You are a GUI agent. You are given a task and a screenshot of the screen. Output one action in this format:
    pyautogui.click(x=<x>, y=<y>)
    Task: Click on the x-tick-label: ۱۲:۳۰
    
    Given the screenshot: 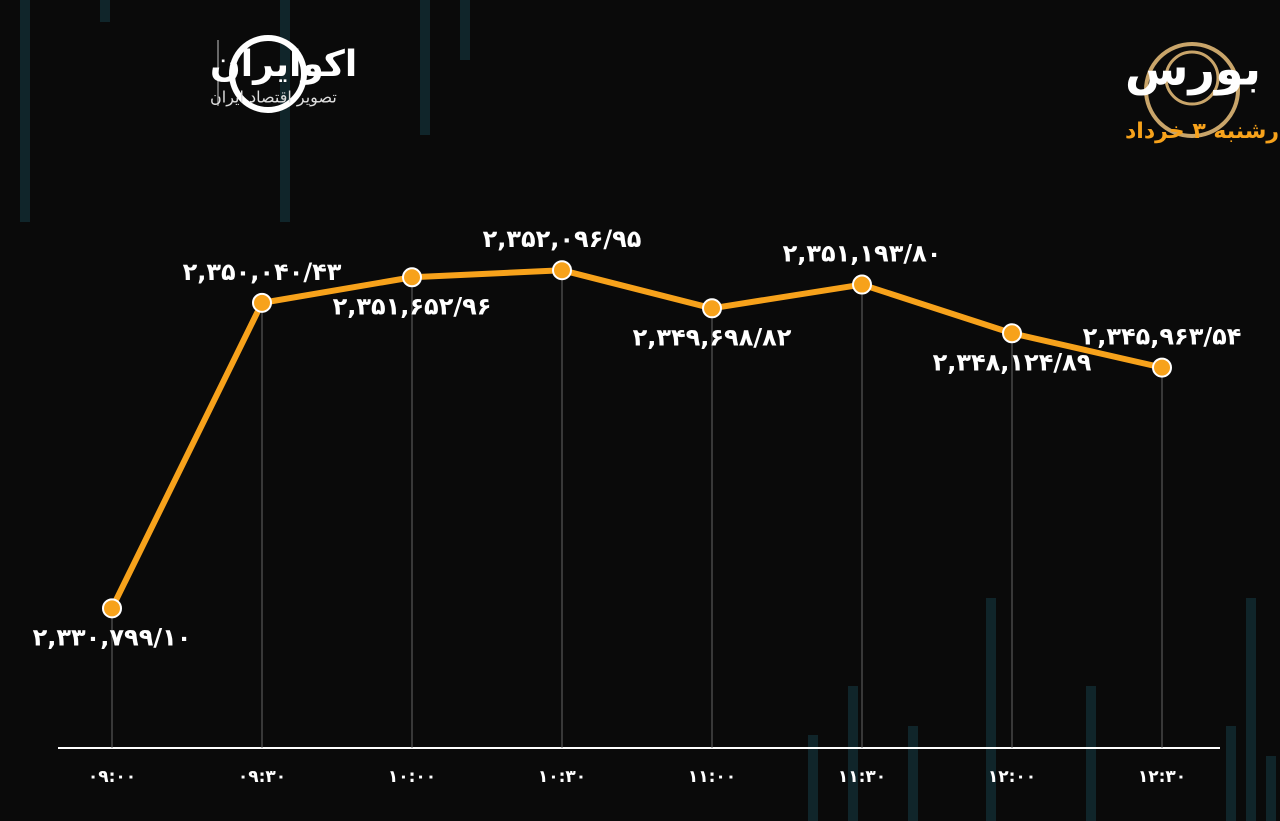 What is the action you would take?
    pyautogui.click(x=1162, y=777)
    